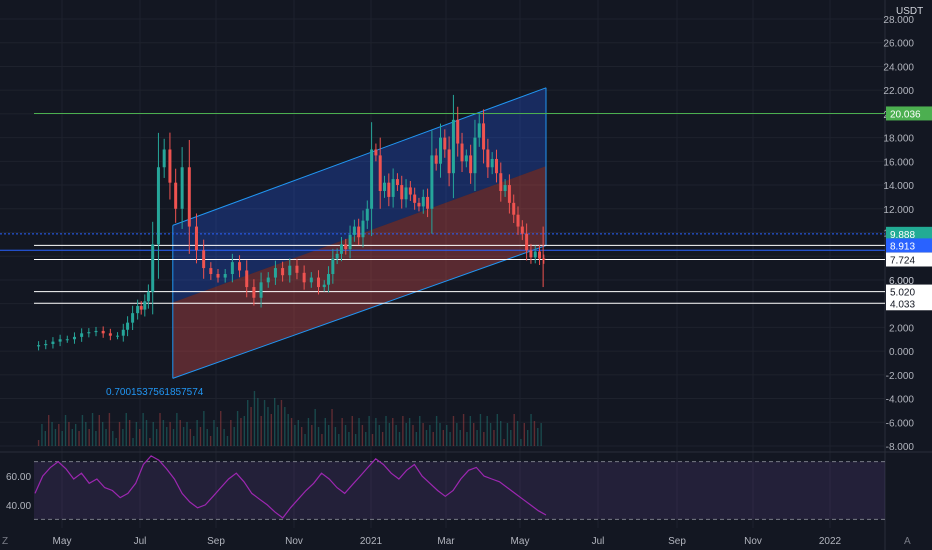 The image size is (932, 550). I want to click on level-badge-4033: 4.033, so click(902, 304).